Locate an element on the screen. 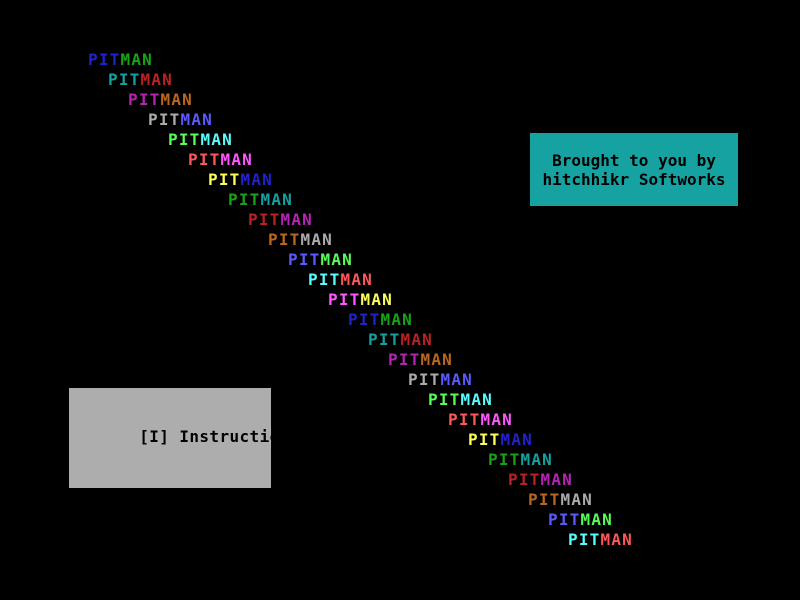 Image resolution: width=800 pixels, height=600 pixels. menu-label-instructions: Instructions is located at coordinates (239, 436).